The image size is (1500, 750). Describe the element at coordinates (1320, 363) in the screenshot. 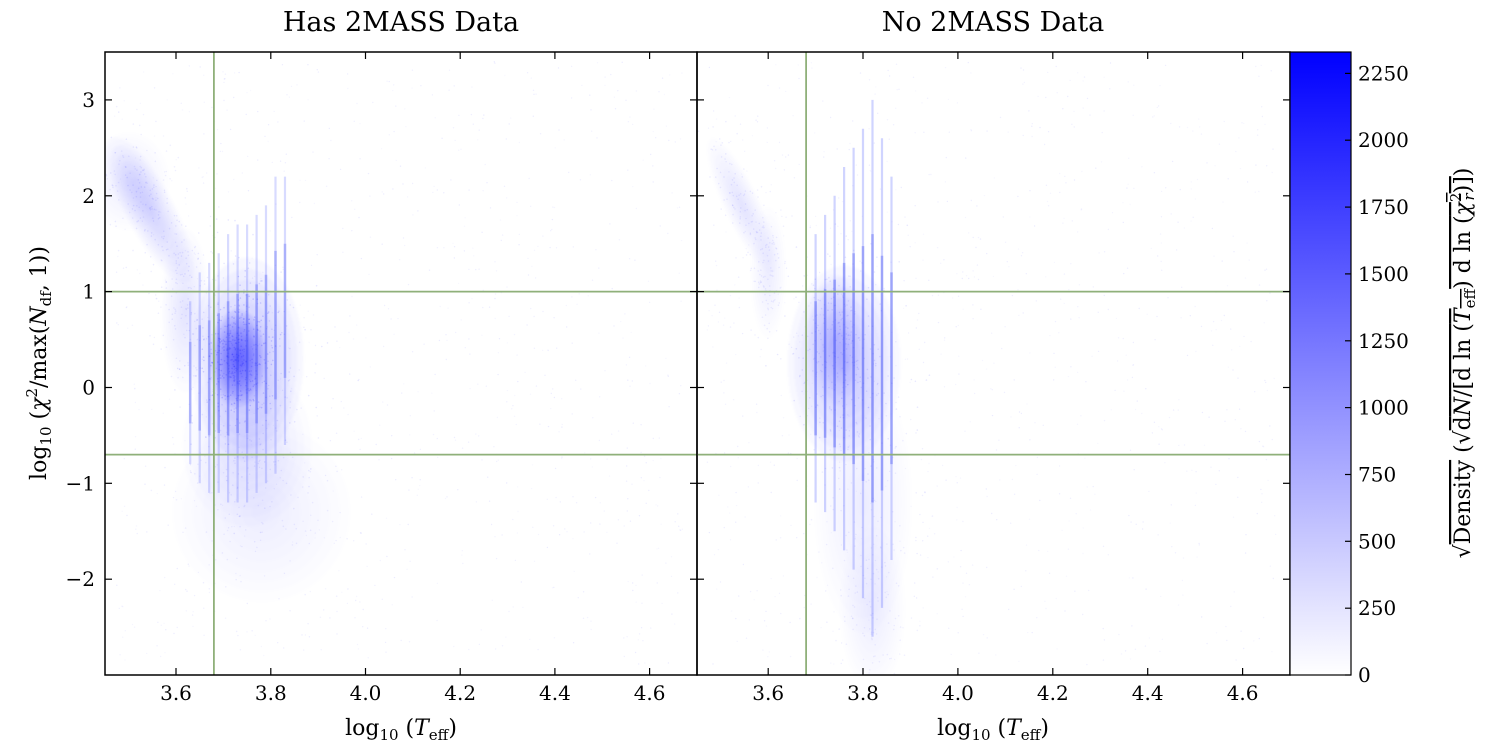

I see `colorbar-gradient` at that location.